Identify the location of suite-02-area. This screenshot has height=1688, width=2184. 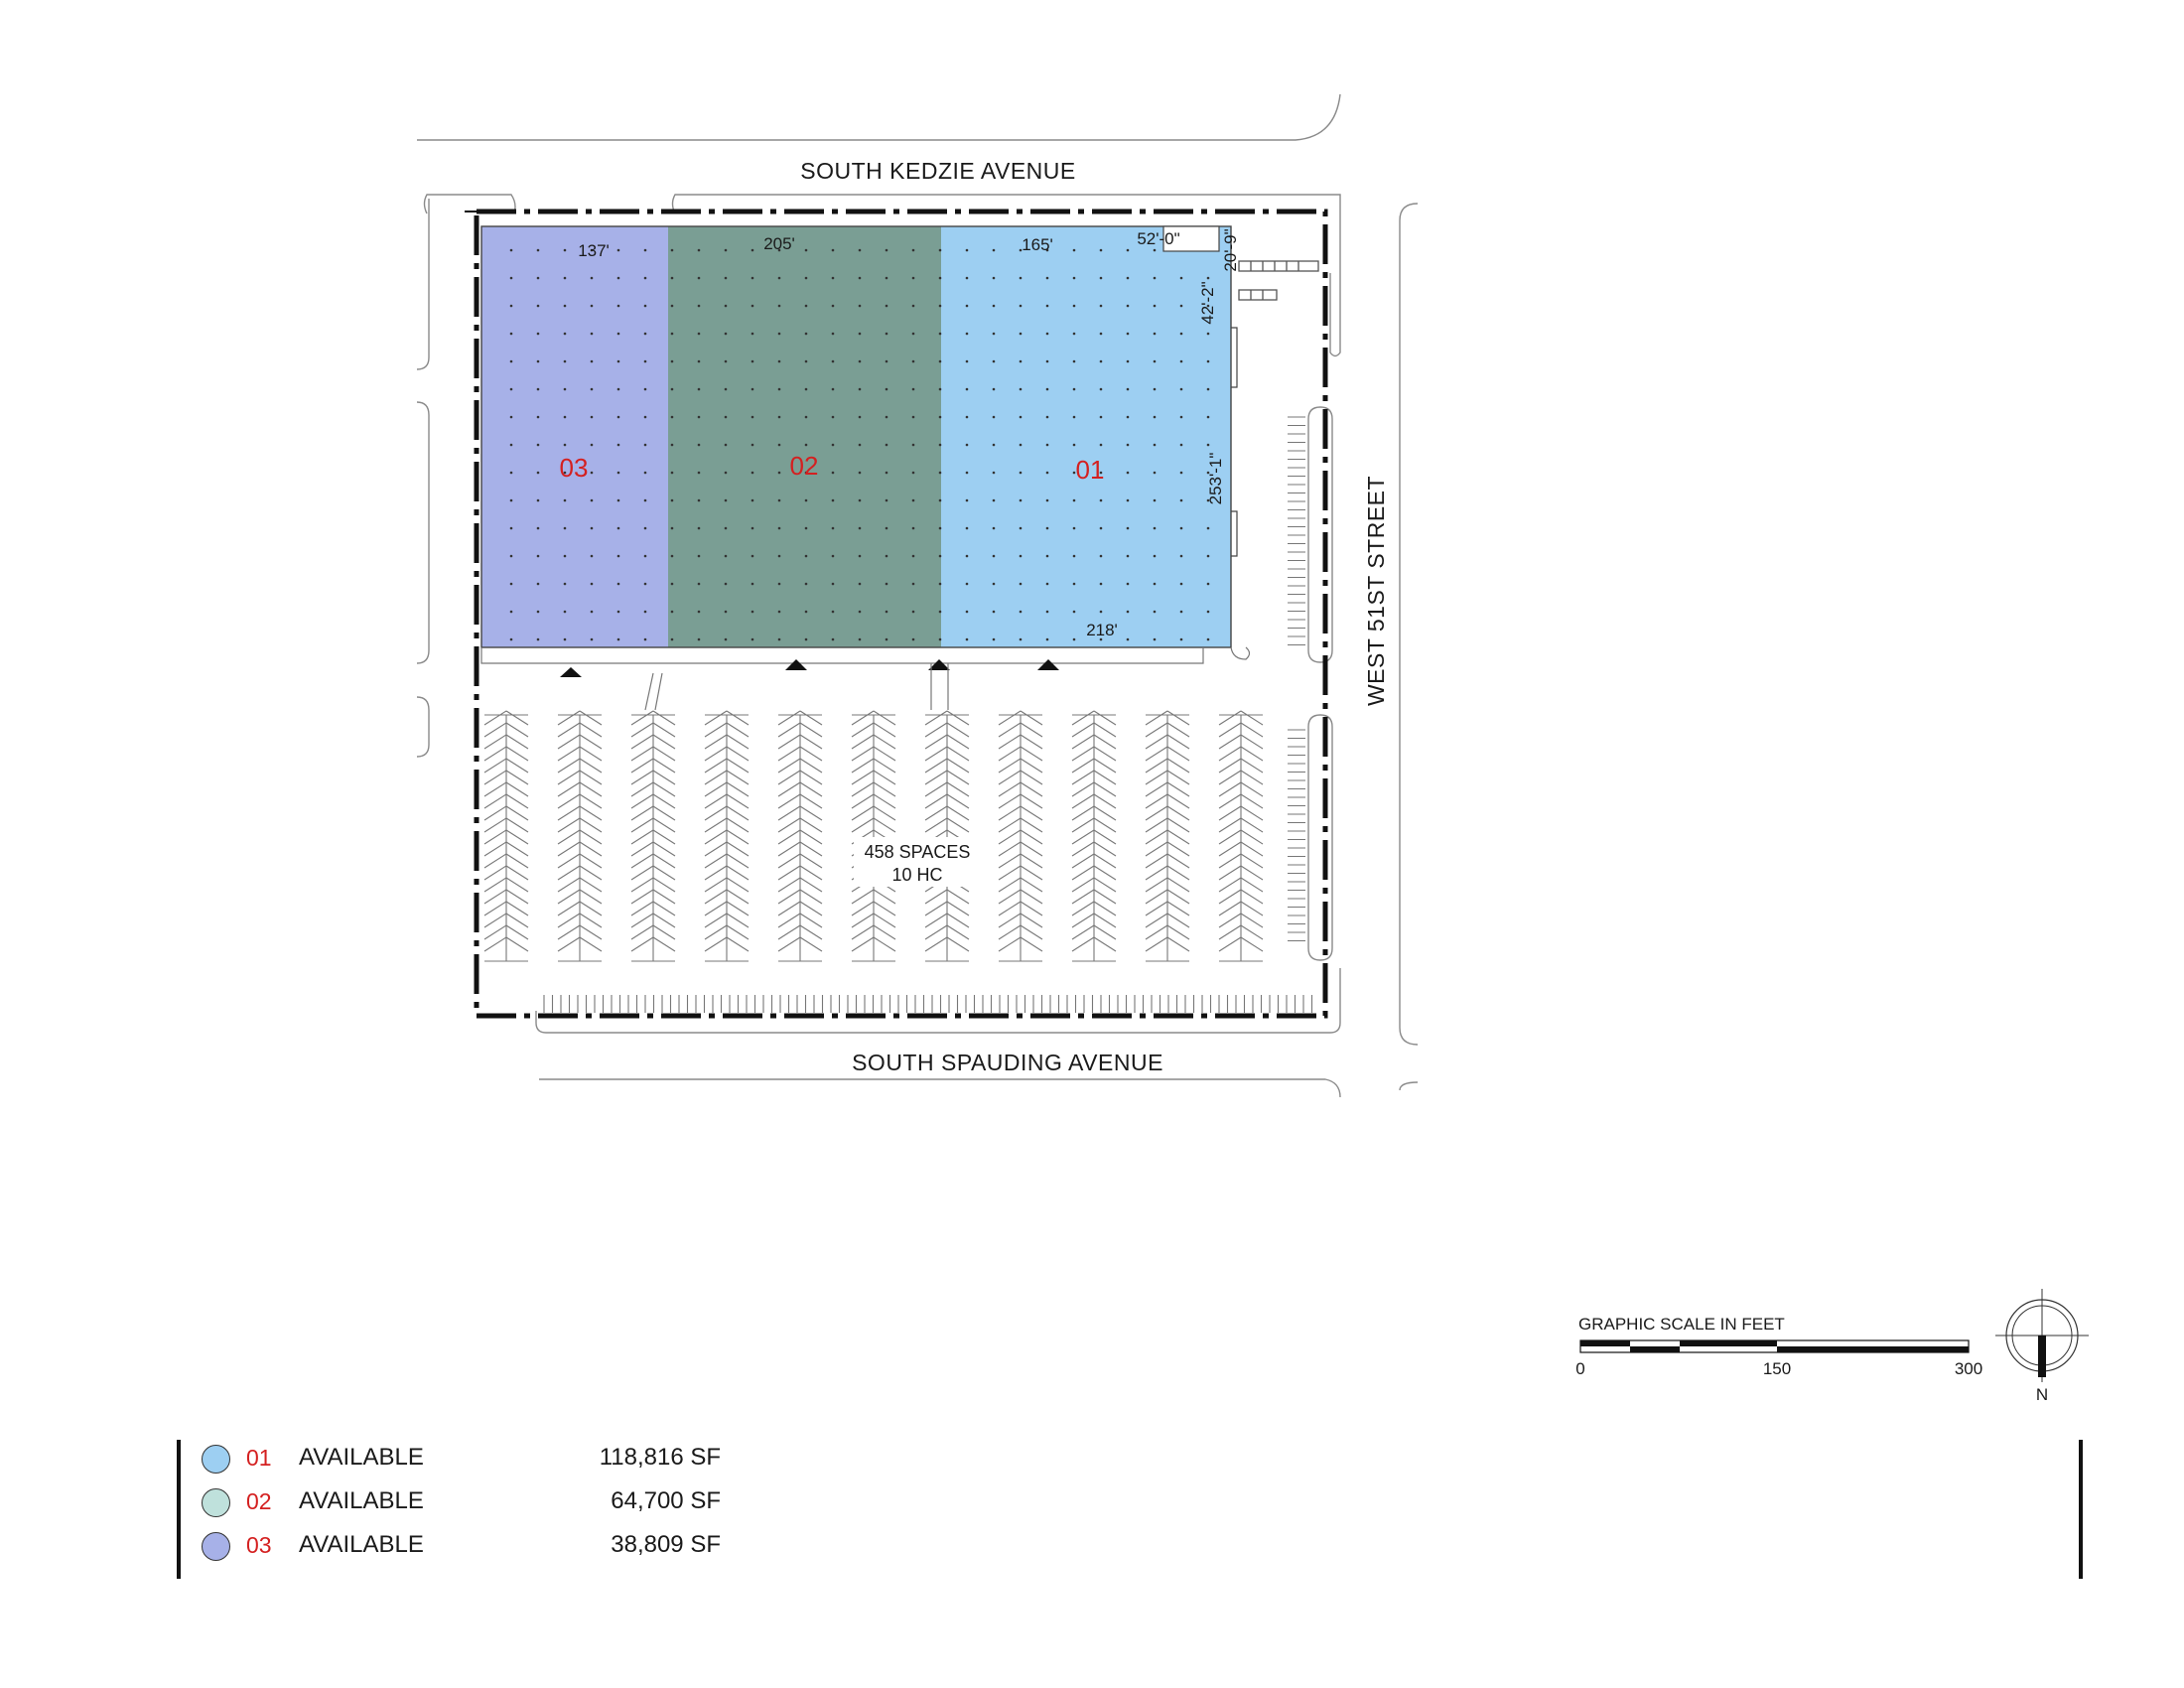
(804, 436).